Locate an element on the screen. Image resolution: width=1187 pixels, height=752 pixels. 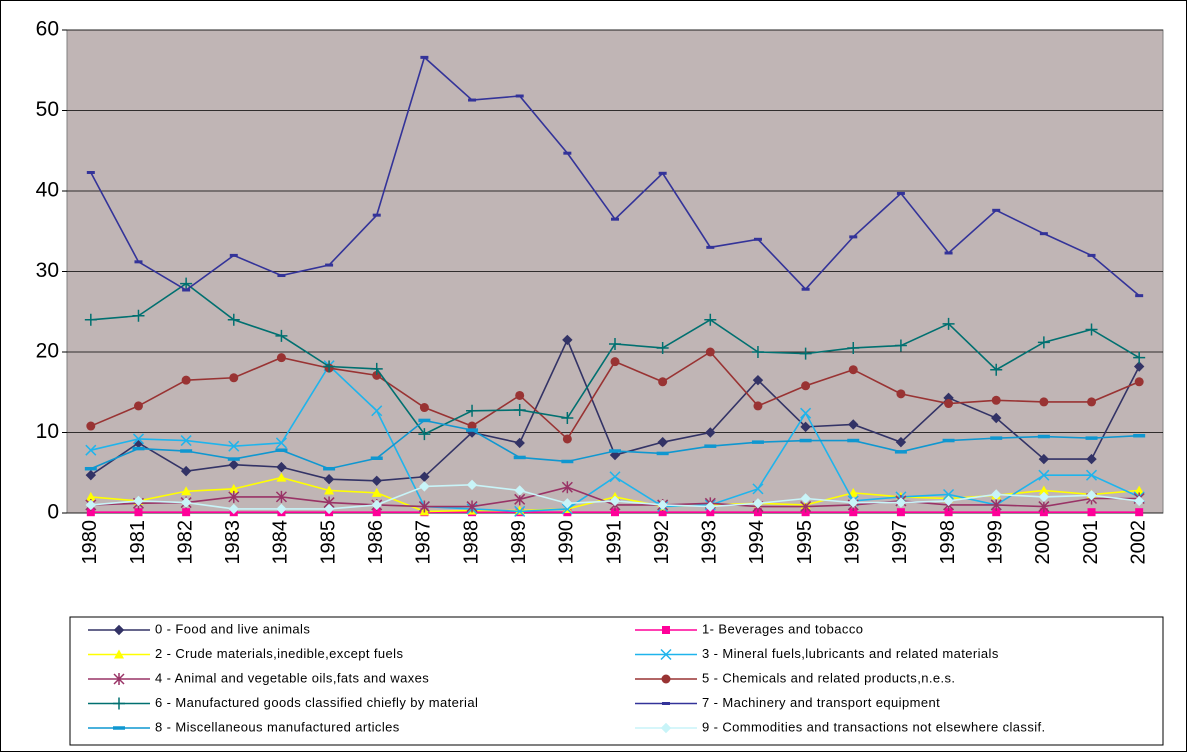
x-tick-label: 1991 is located at coordinates (614, 542).